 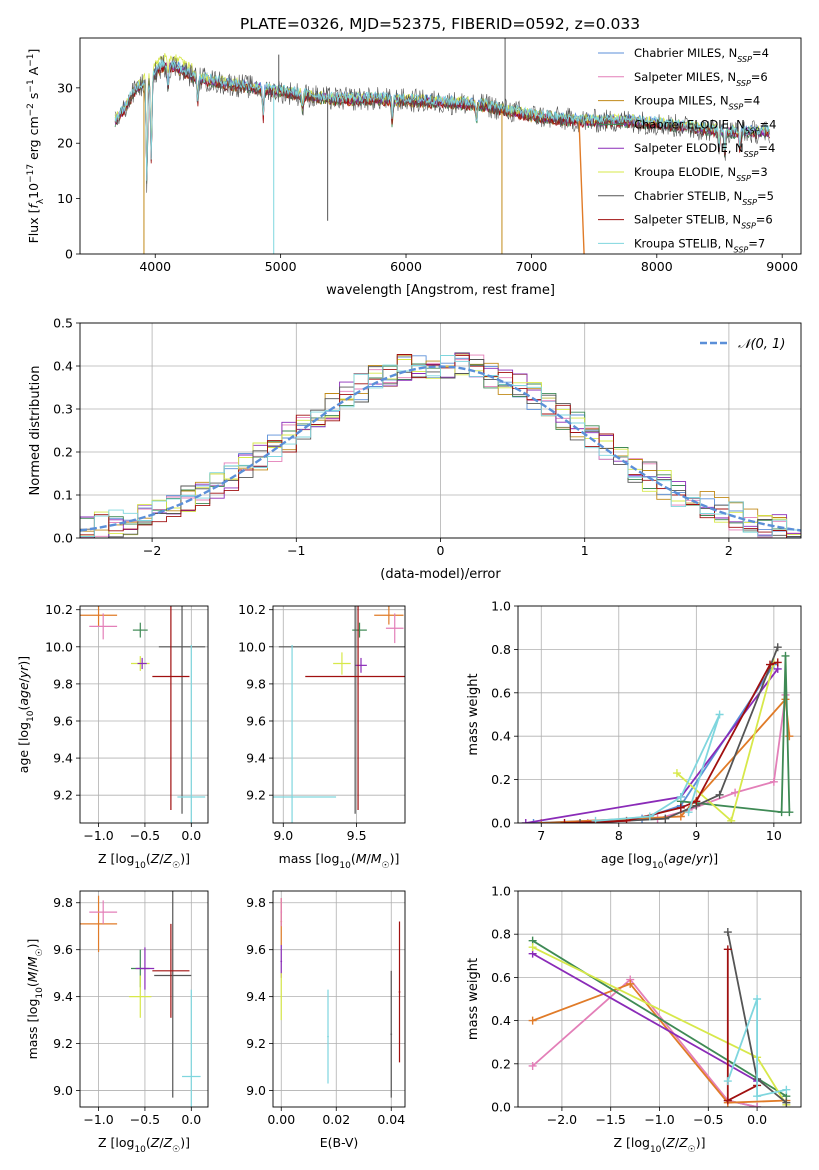 I want to click on x-tick-label: −2, so click(x=152, y=550).